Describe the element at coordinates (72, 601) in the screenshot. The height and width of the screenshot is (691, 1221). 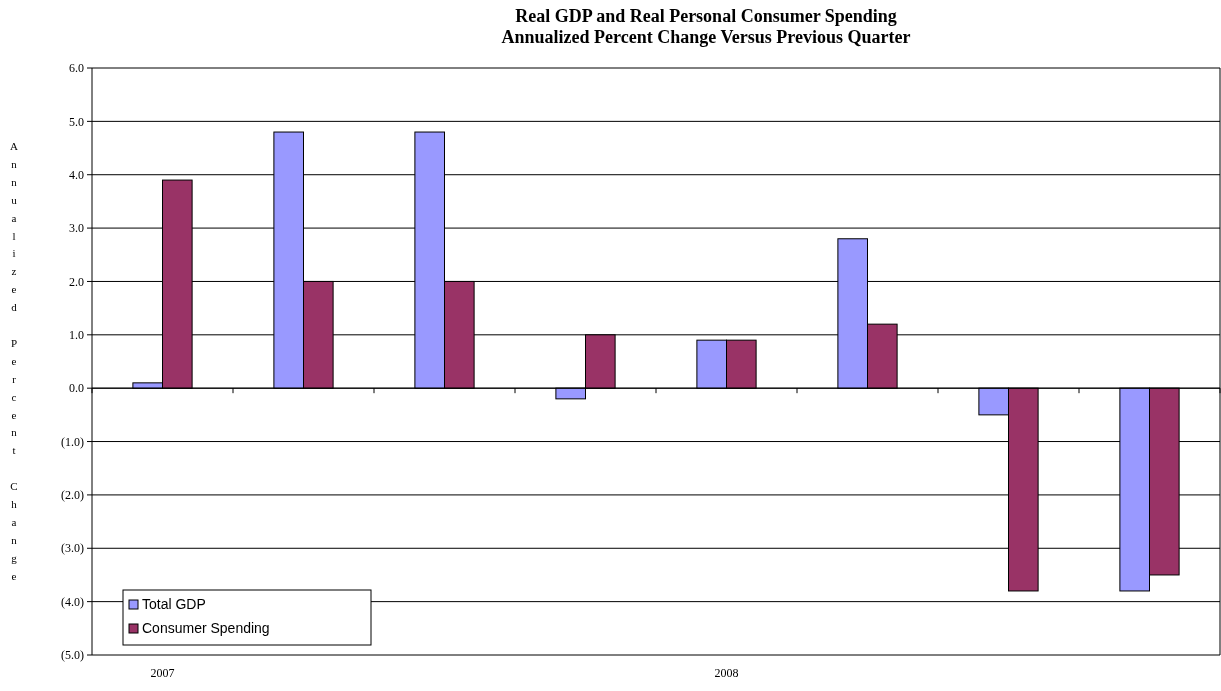
I see `y-tick-label: (4.0)` at that location.